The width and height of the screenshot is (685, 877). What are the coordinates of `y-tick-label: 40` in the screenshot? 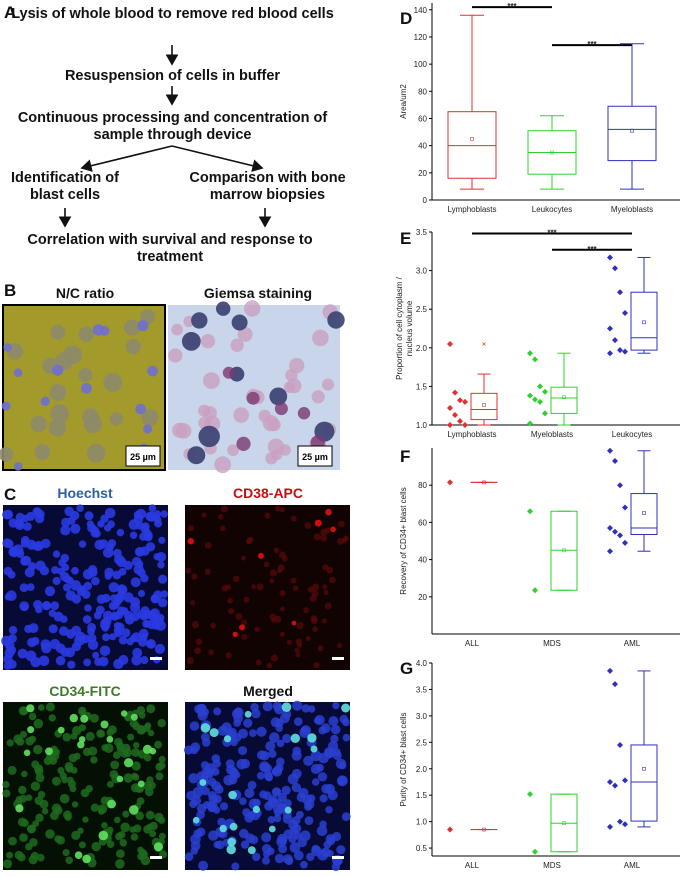 It's located at (422, 560).